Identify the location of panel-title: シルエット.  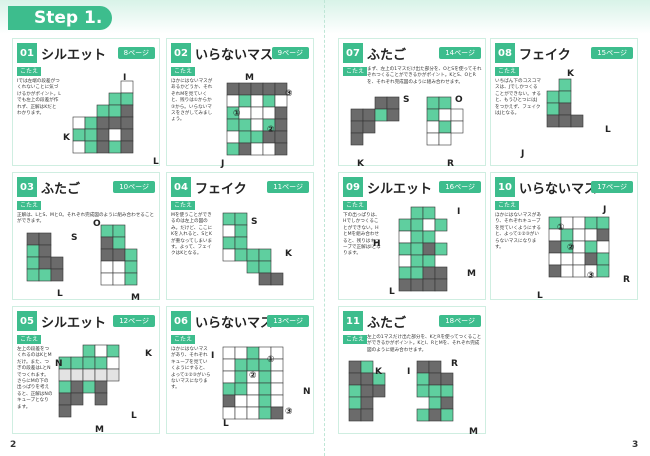
(400, 189).